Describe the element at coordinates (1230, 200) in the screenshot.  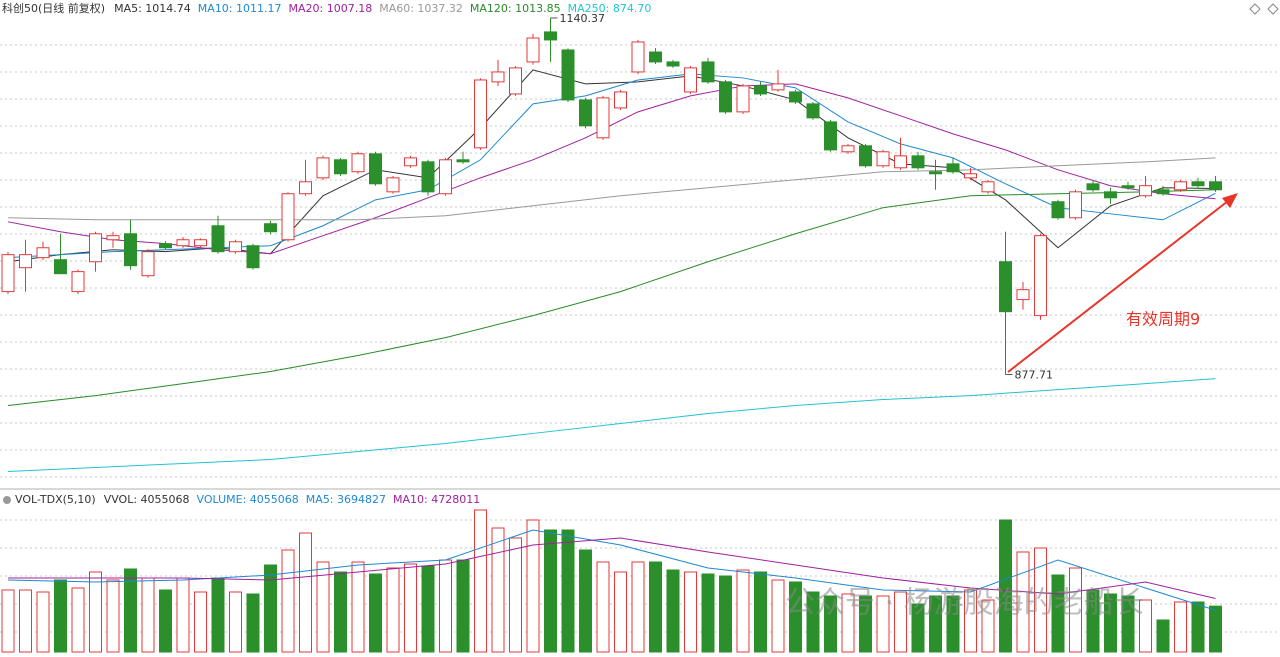
I see `arrow-head` at that location.